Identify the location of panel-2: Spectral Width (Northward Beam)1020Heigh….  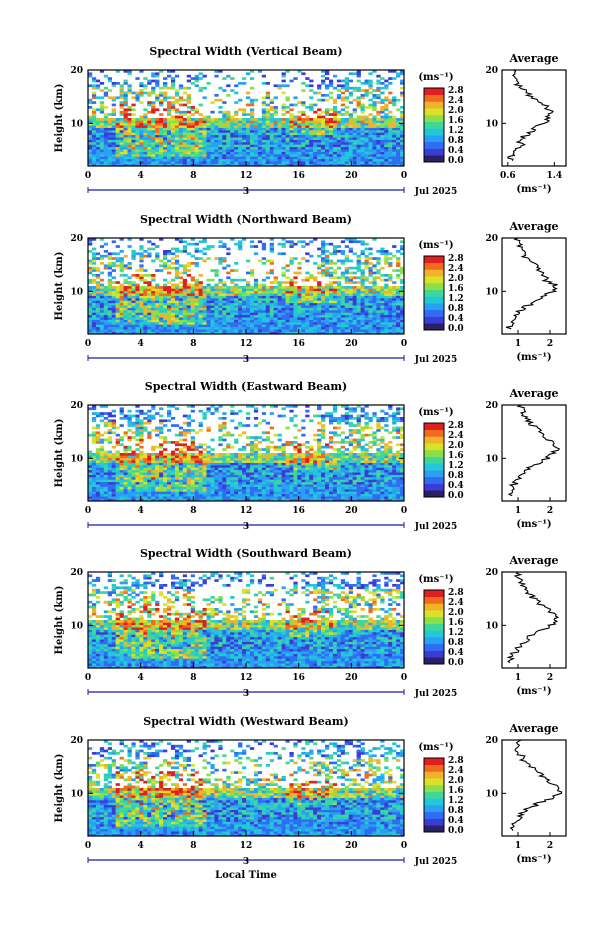
(310, 289).